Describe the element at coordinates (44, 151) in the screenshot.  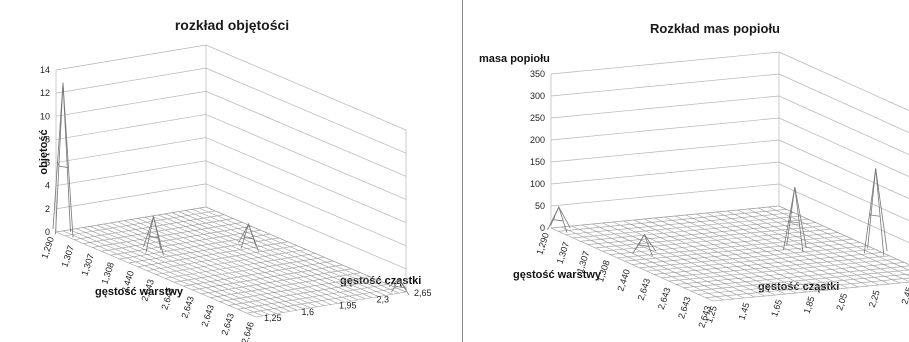
I see `z-axis-label: objętość` at that location.